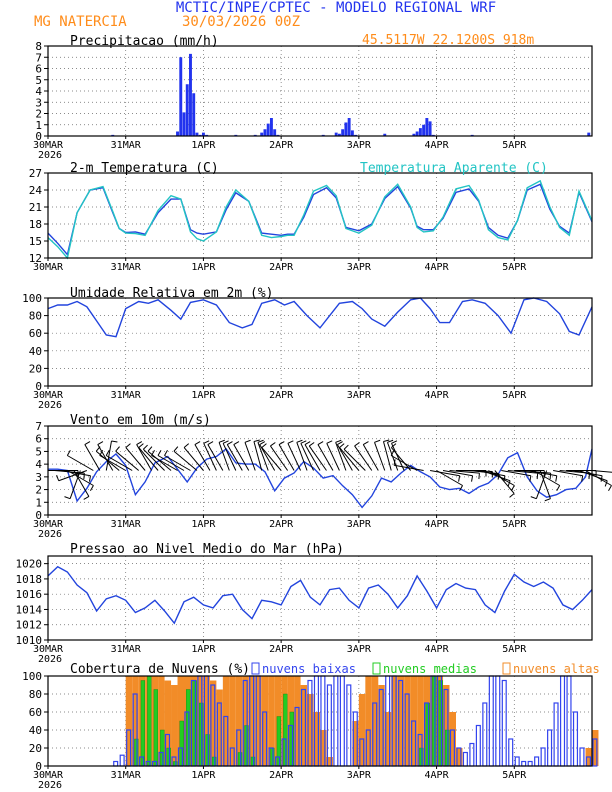 The image size is (612, 792). Describe the element at coordinates (50, 785) in the screenshot. I see `clouds-year-label: 2026` at that location.